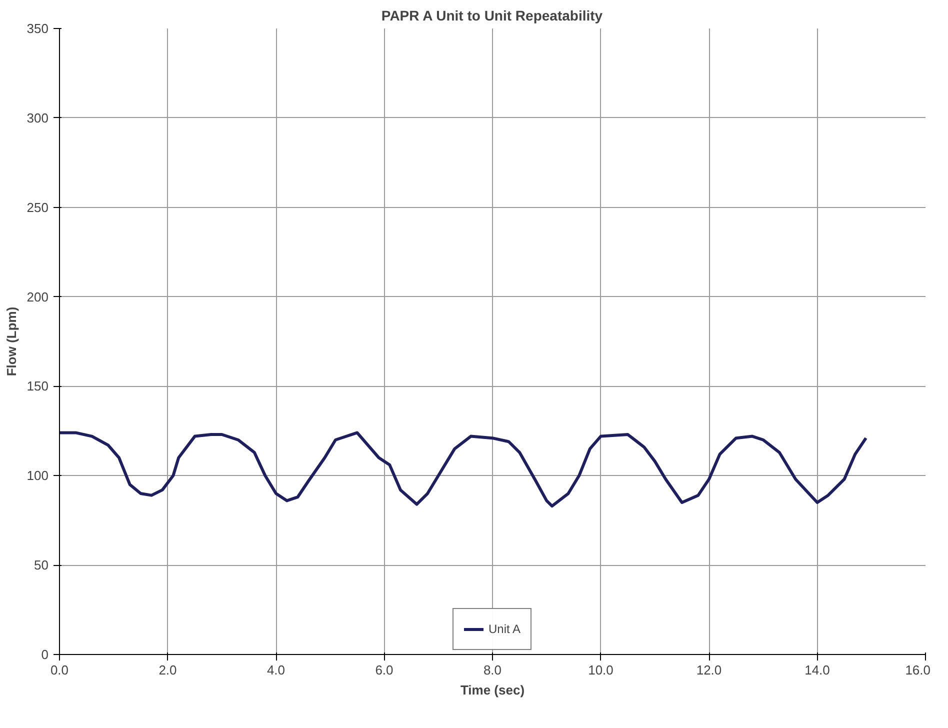  I want to click on y-tick-label: 150, so click(37, 386).